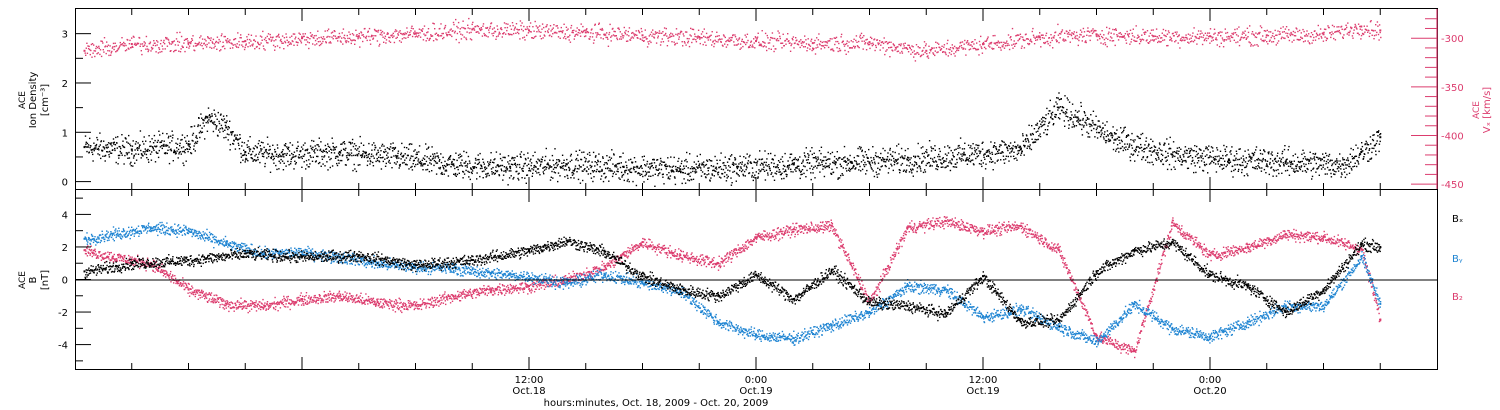 This screenshot has width=1500, height=410. What do you see at coordinates (65, 248) in the screenshot?
I see `b-tick-label: 2` at bounding box center [65, 248].